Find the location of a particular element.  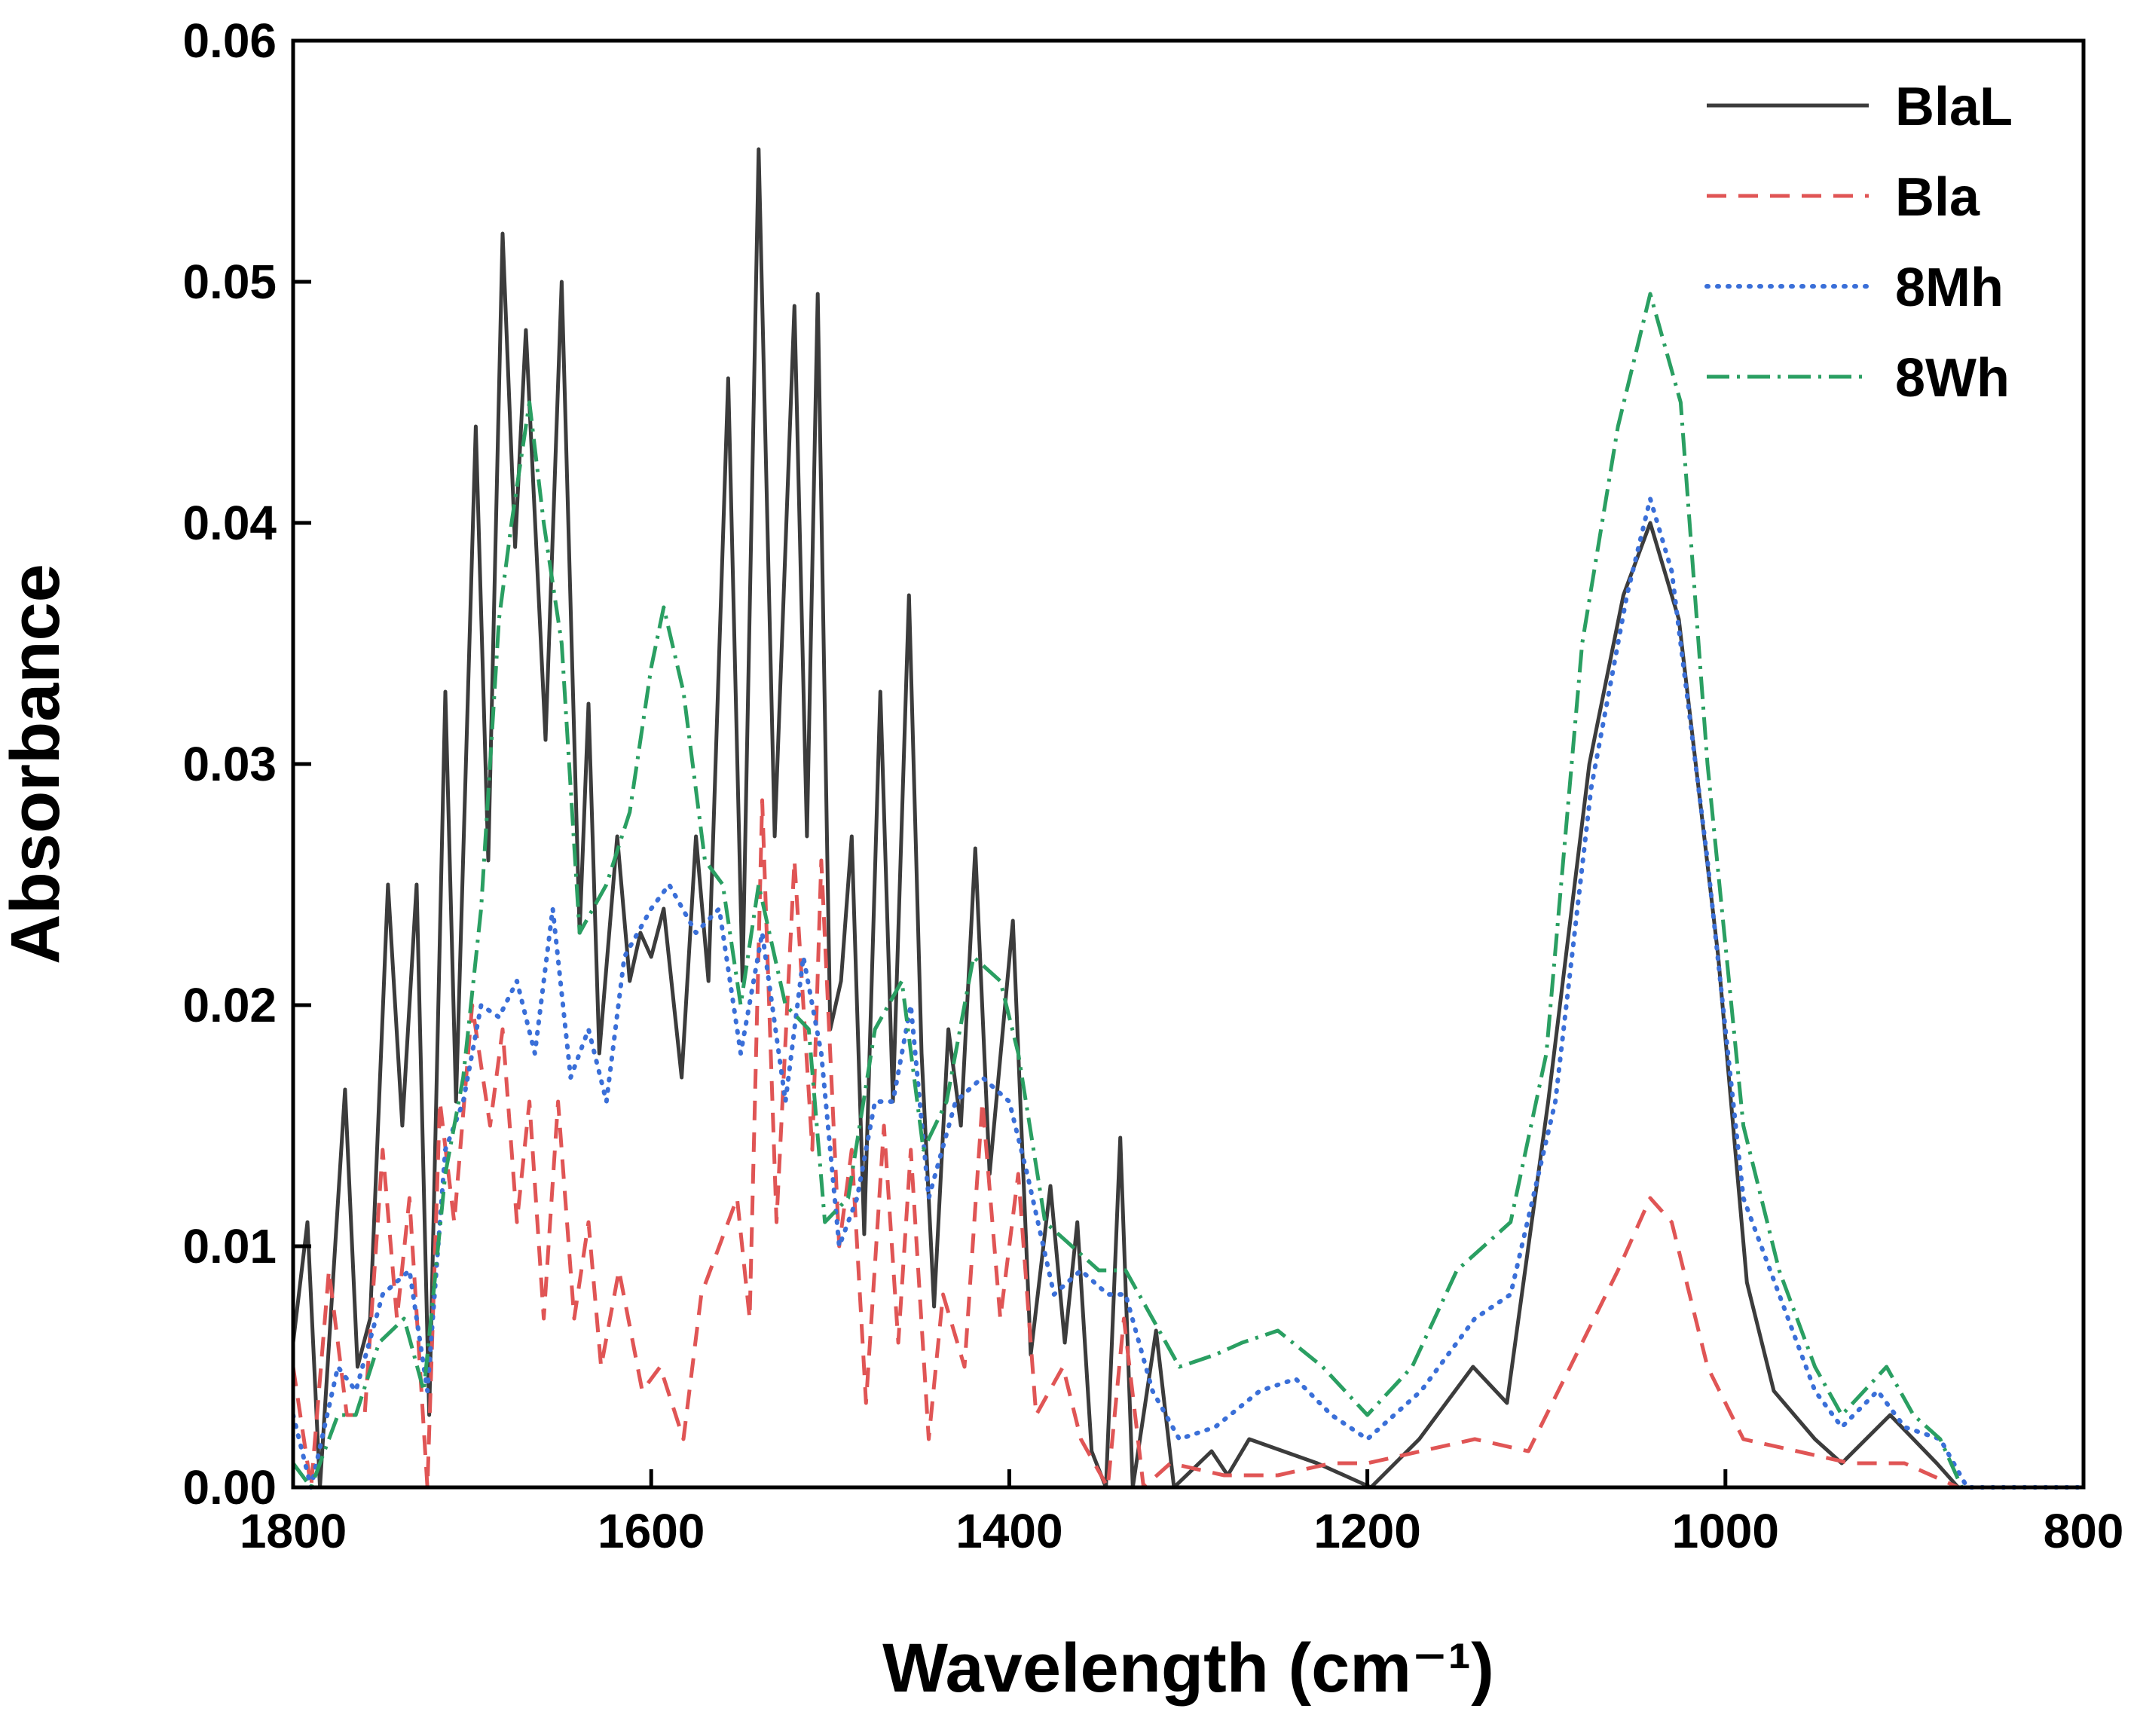

y-tick-label: 0.03 is located at coordinates (229, 764).